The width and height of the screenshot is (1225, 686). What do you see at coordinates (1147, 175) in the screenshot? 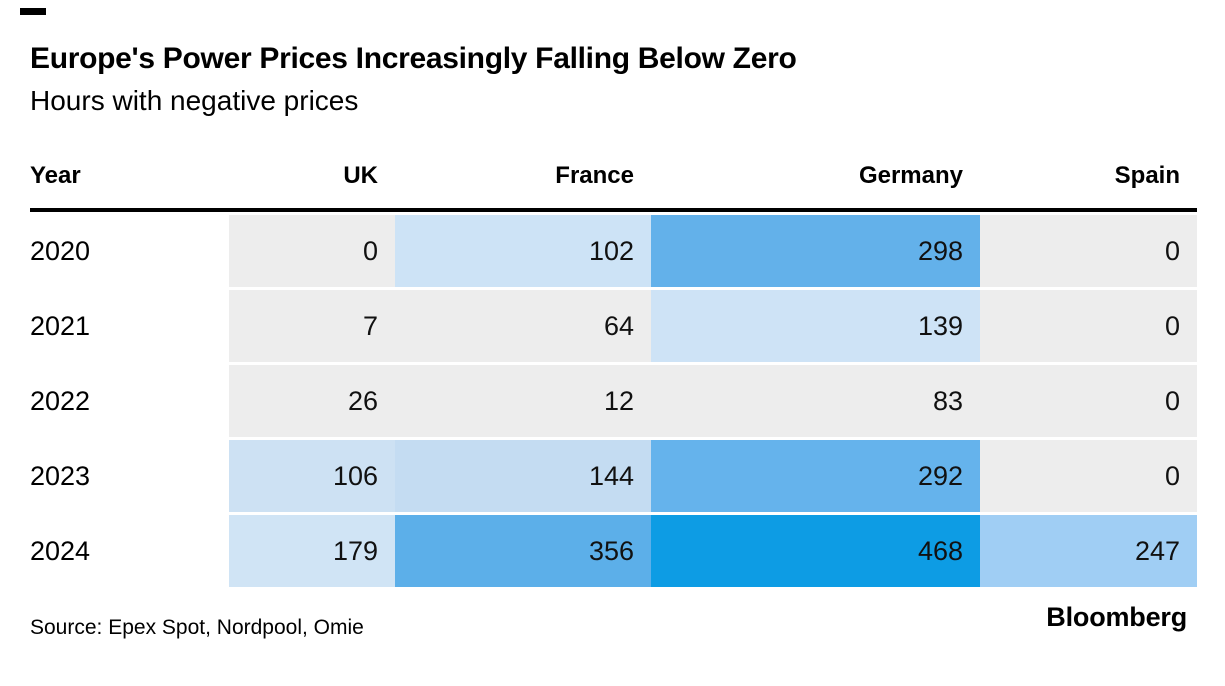
I see `column-header-spain: Spain` at bounding box center [1147, 175].